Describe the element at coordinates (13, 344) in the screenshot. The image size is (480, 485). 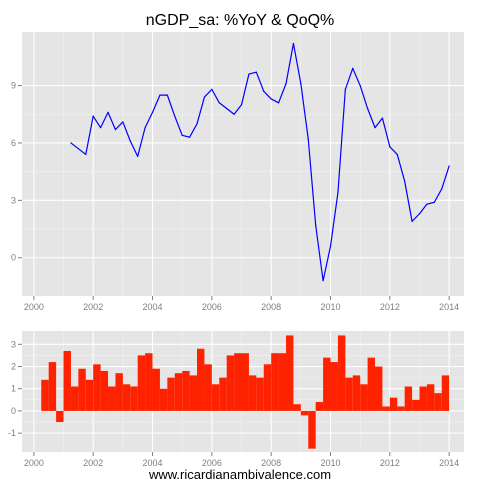
I see `qoq-ytick-label: 3` at that location.